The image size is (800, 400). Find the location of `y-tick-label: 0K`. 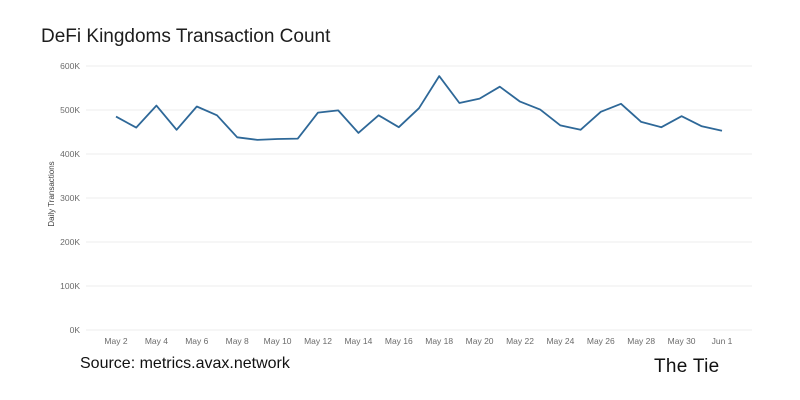

y-tick-label: 0K is located at coordinates (75, 330).